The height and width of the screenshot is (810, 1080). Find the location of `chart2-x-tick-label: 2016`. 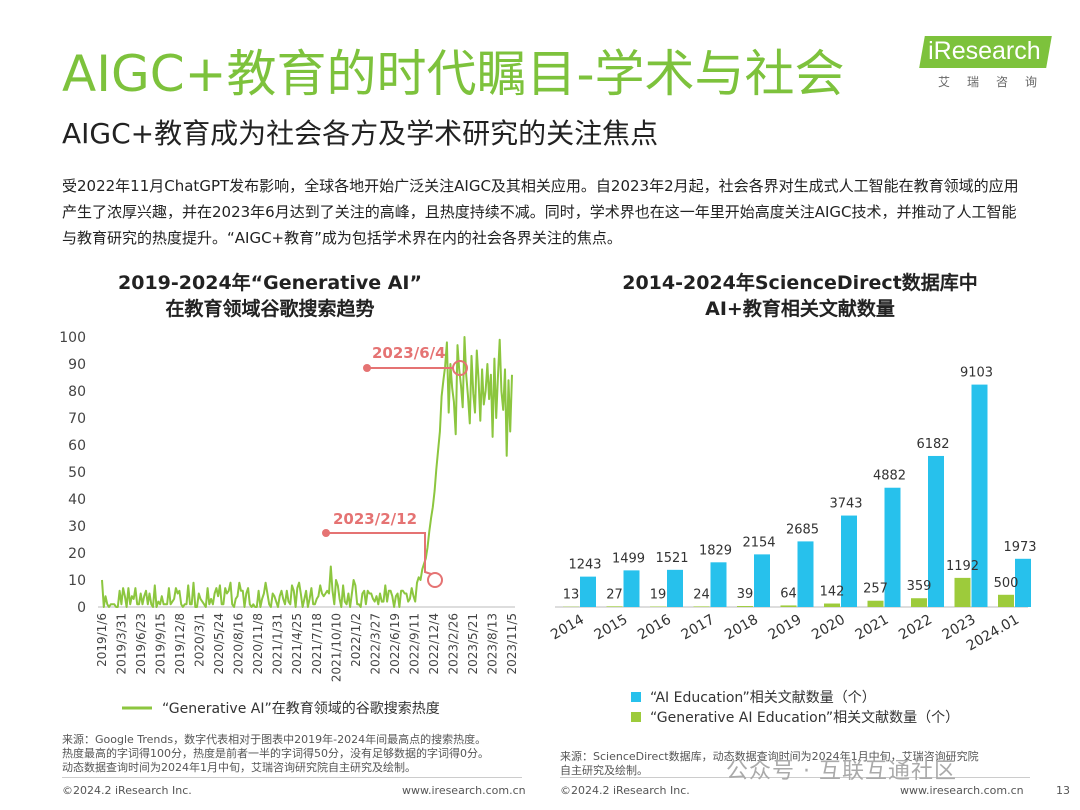

chart2-x-tick-label: 2016 is located at coordinates (654, 628).